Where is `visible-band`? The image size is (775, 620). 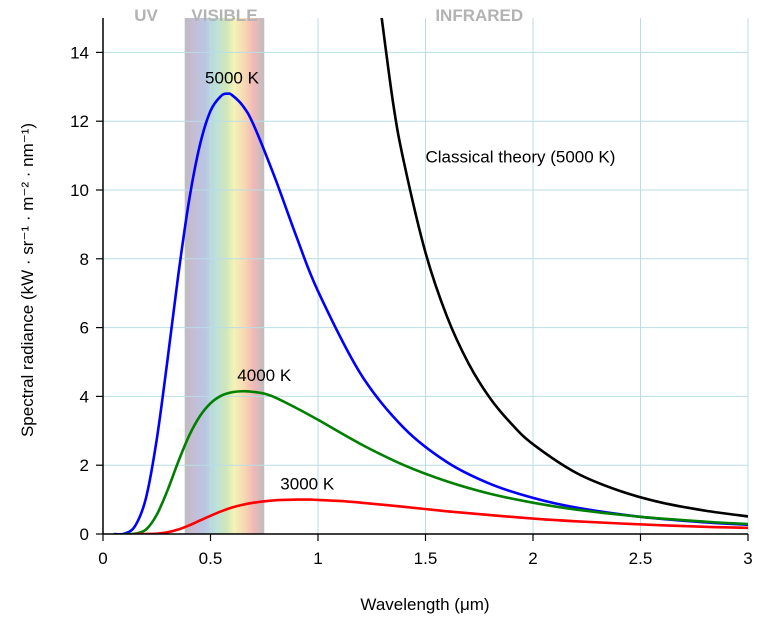
visible-band is located at coordinates (224, 276).